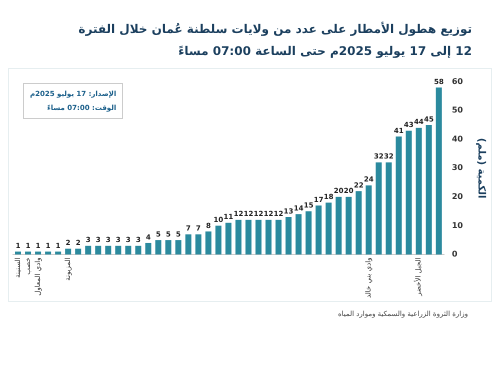  What do you see at coordinates (458, 110) in the screenshot?
I see `y-tick-label: 50` at bounding box center [458, 110].